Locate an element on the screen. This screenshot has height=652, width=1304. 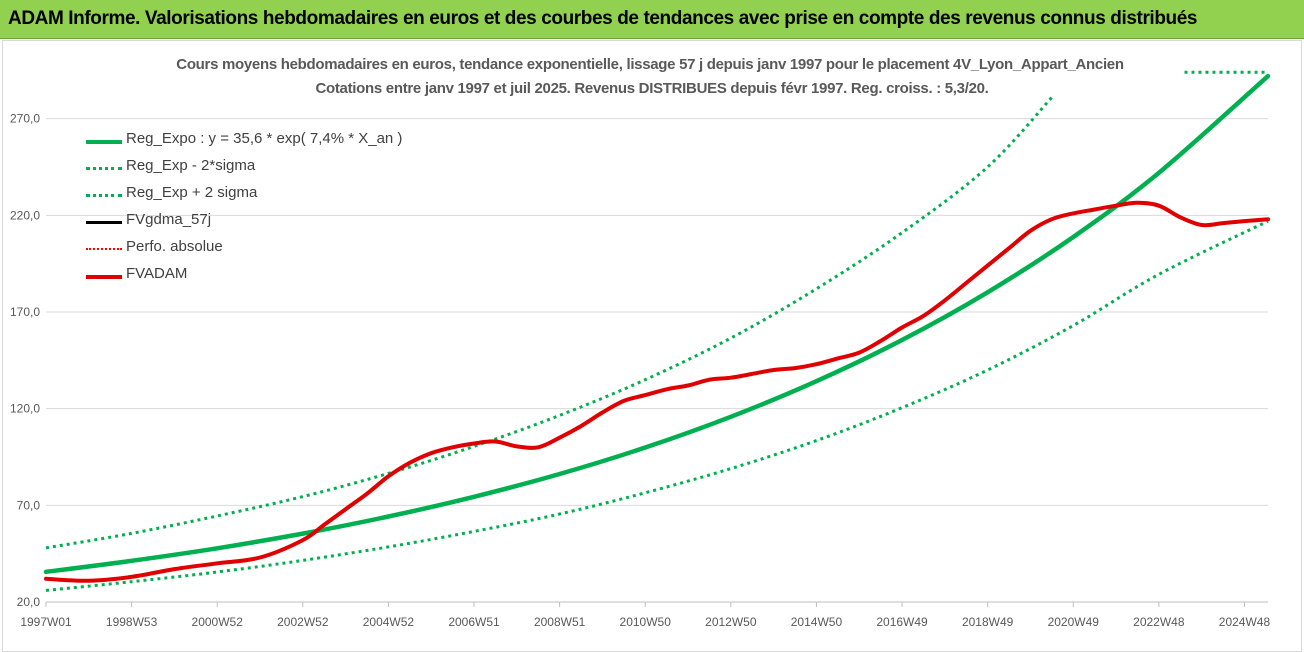
y-tick-label: 70,0 is located at coordinates (29, 505).